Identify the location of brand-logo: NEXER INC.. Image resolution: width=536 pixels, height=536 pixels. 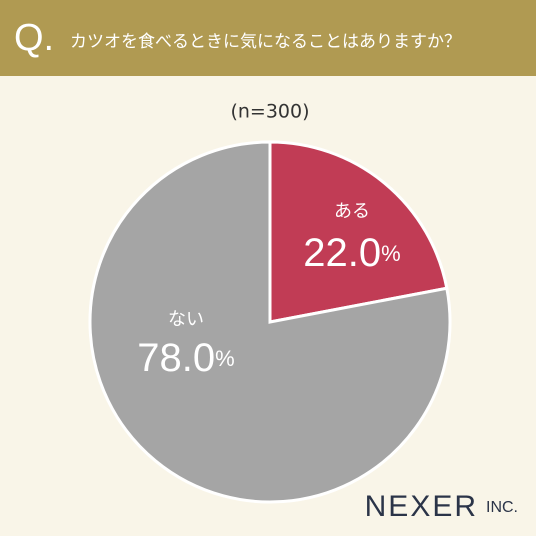
(441, 506).